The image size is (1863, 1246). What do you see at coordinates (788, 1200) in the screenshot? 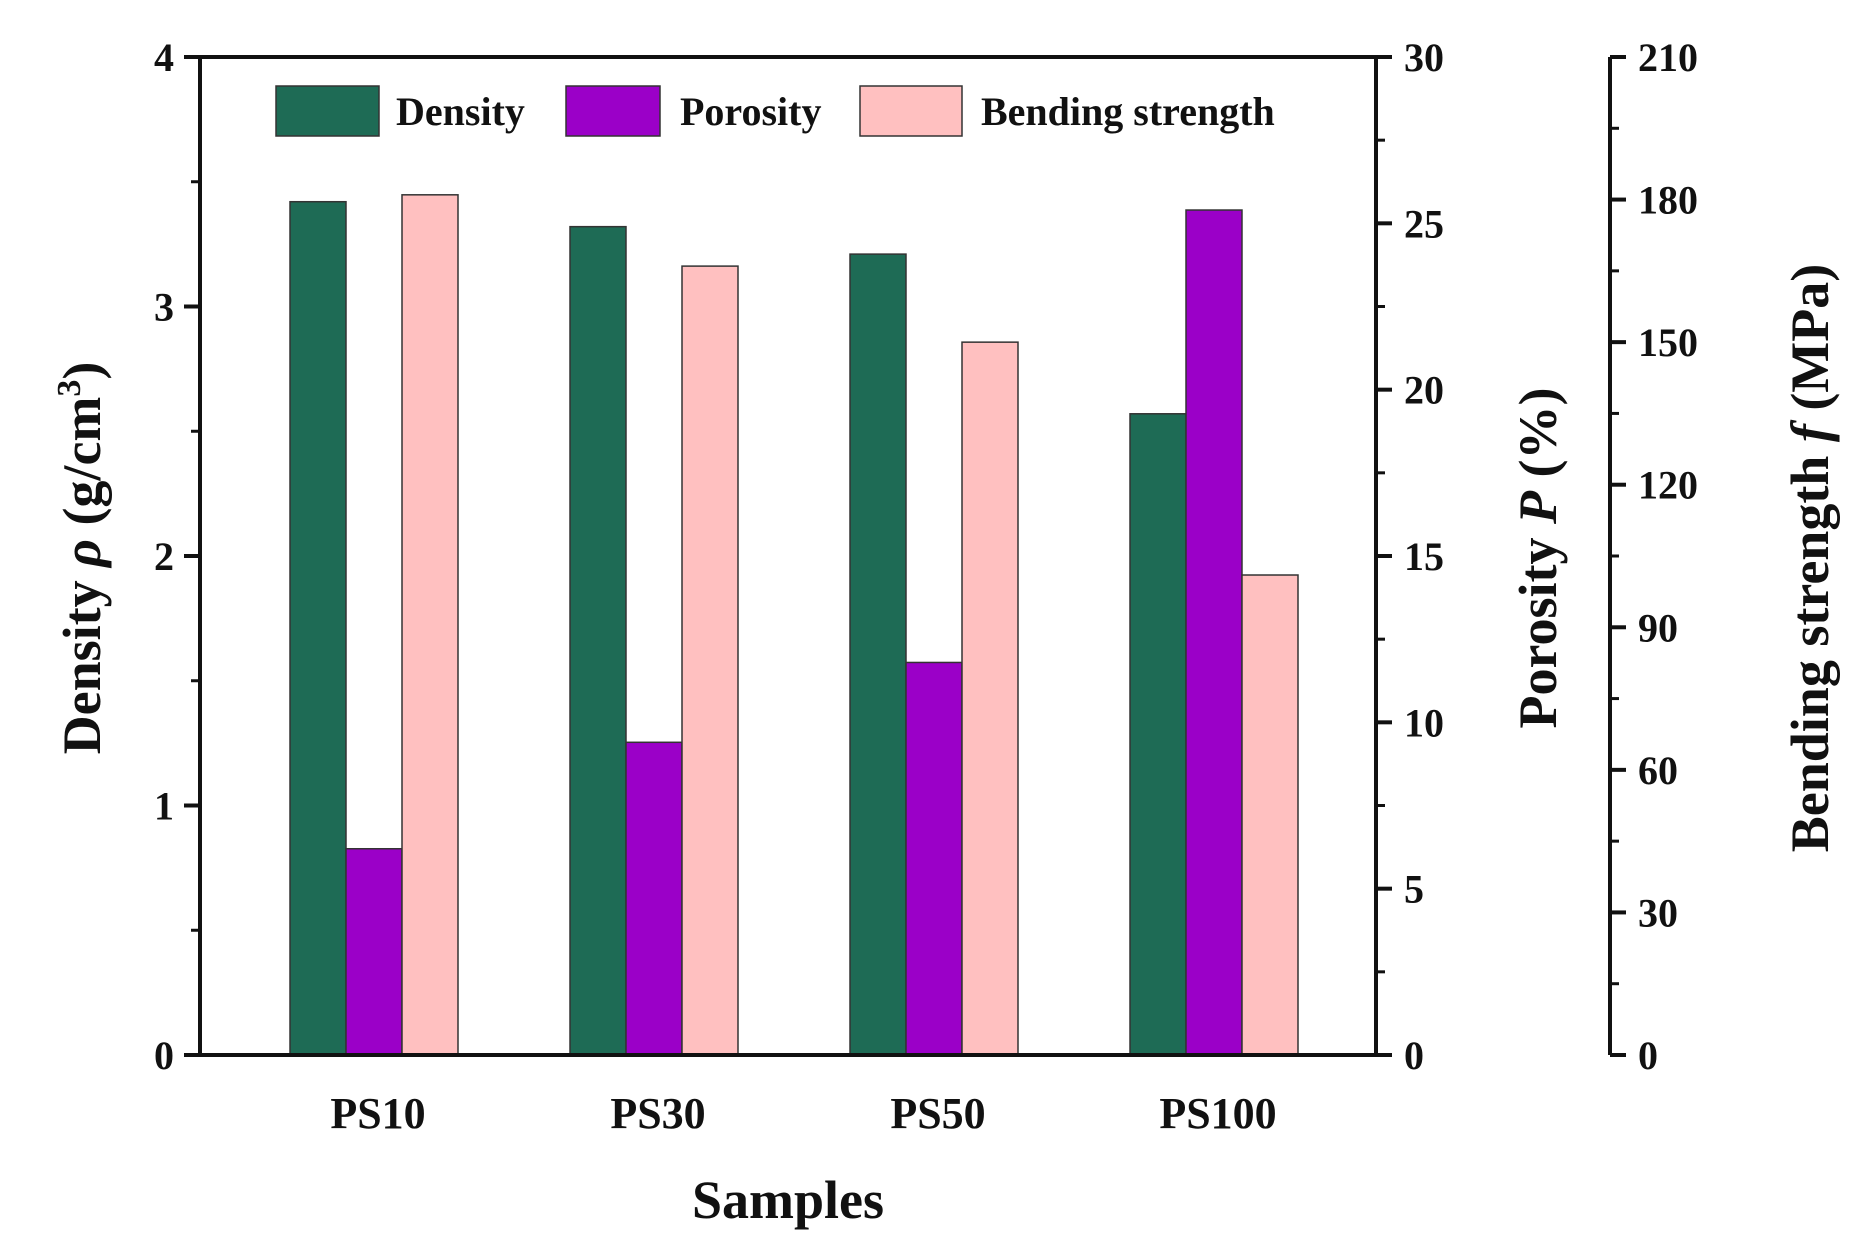
I see `x-axis-title: Samples` at bounding box center [788, 1200].